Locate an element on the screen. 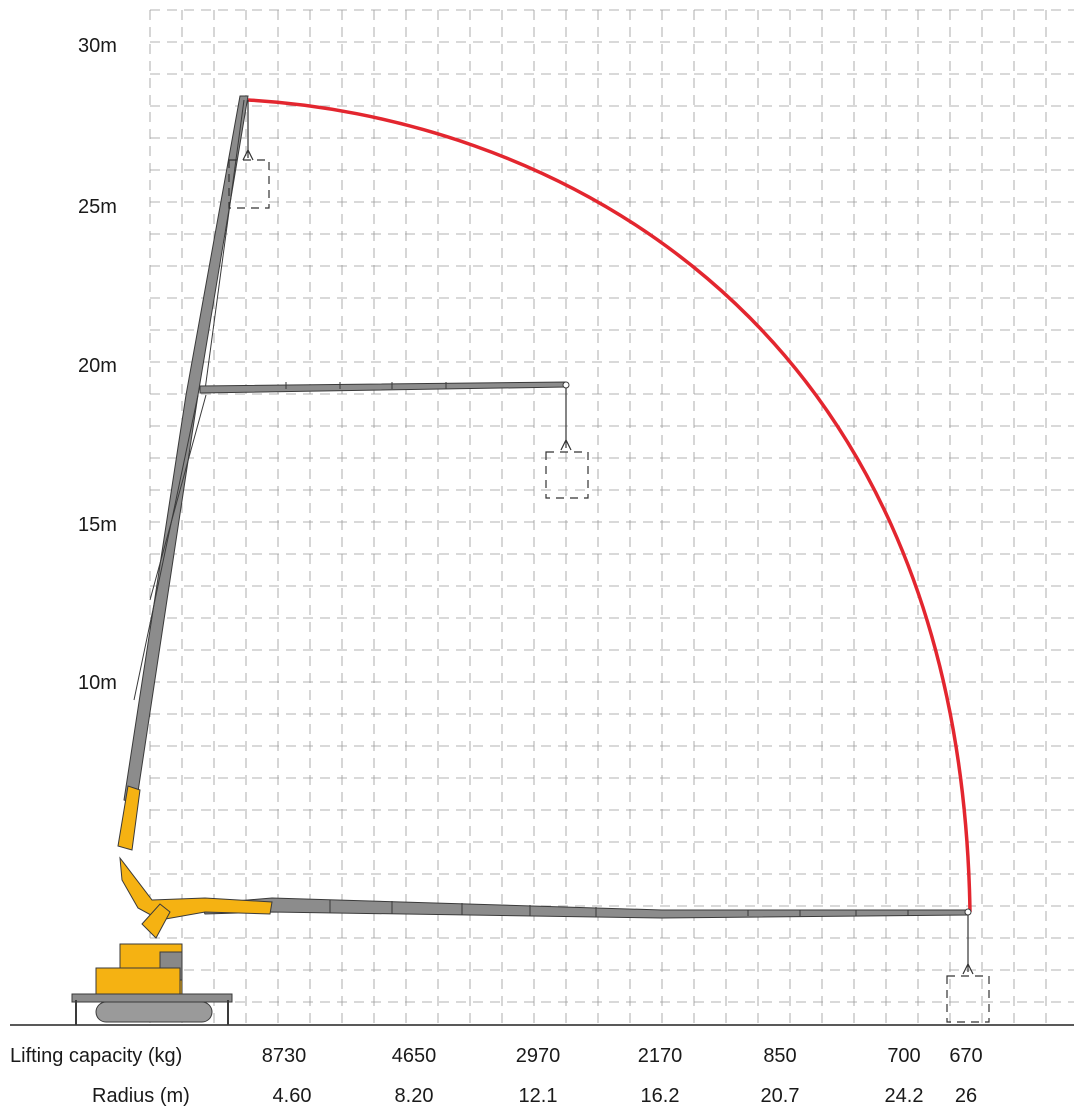 Image resolution: width=1074 pixels, height=1112 pixels. radius-value: 8.20 is located at coordinates (414, 1096).